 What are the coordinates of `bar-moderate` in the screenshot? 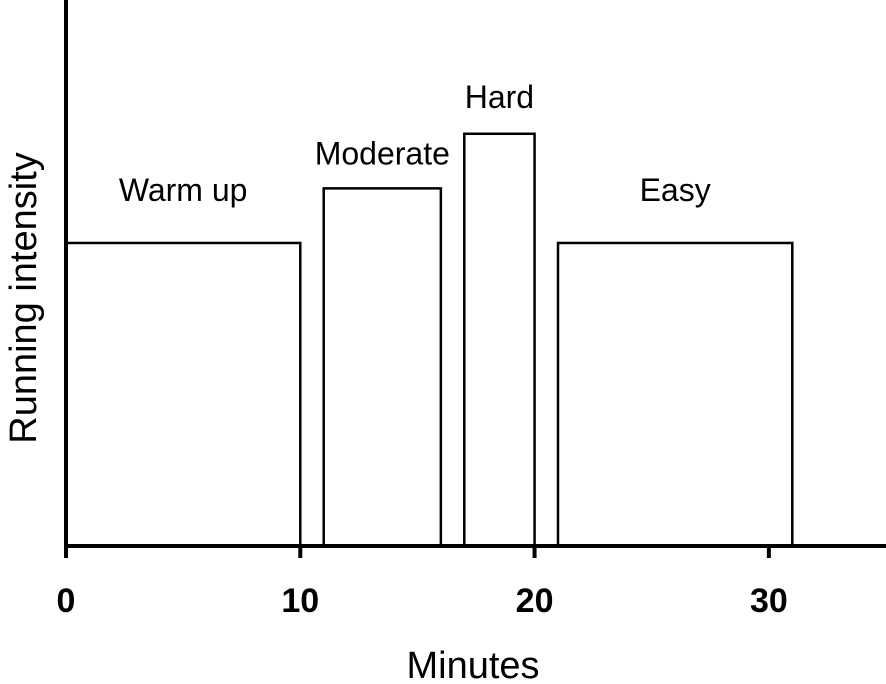 It's located at (382, 367).